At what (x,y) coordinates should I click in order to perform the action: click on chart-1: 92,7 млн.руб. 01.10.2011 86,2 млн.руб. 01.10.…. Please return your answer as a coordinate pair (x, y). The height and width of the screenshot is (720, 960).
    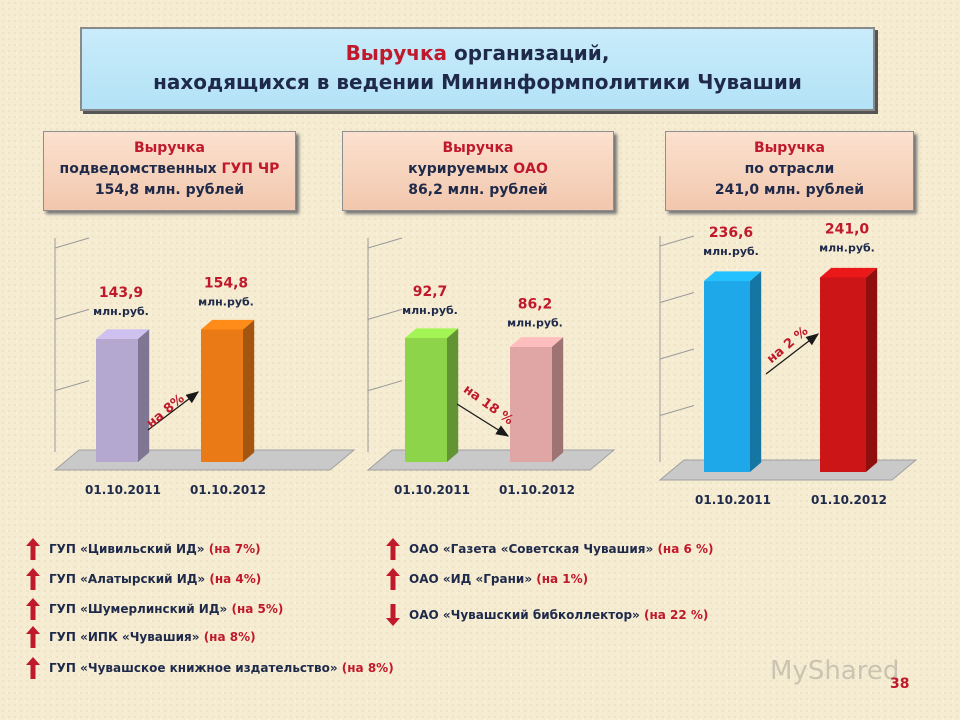
    Looking at the image, I should click on (491, 367).